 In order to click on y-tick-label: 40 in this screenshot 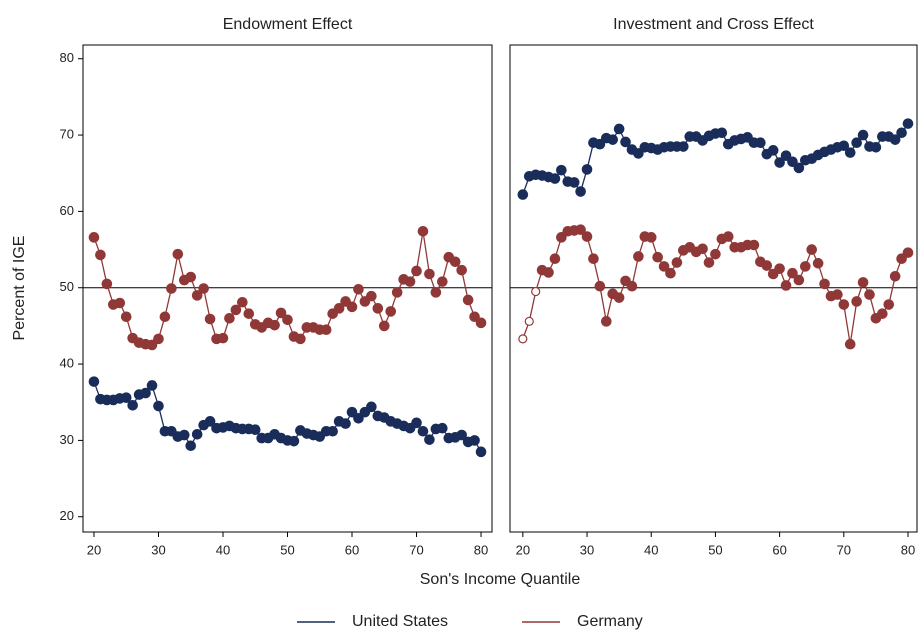, I will do `click(67, 363)`.